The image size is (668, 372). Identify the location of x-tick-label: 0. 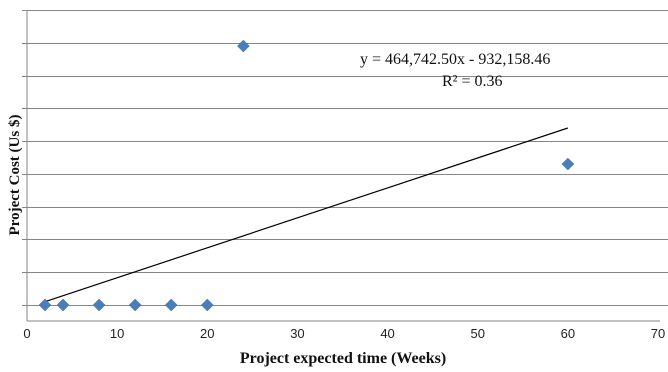
(26, 333).